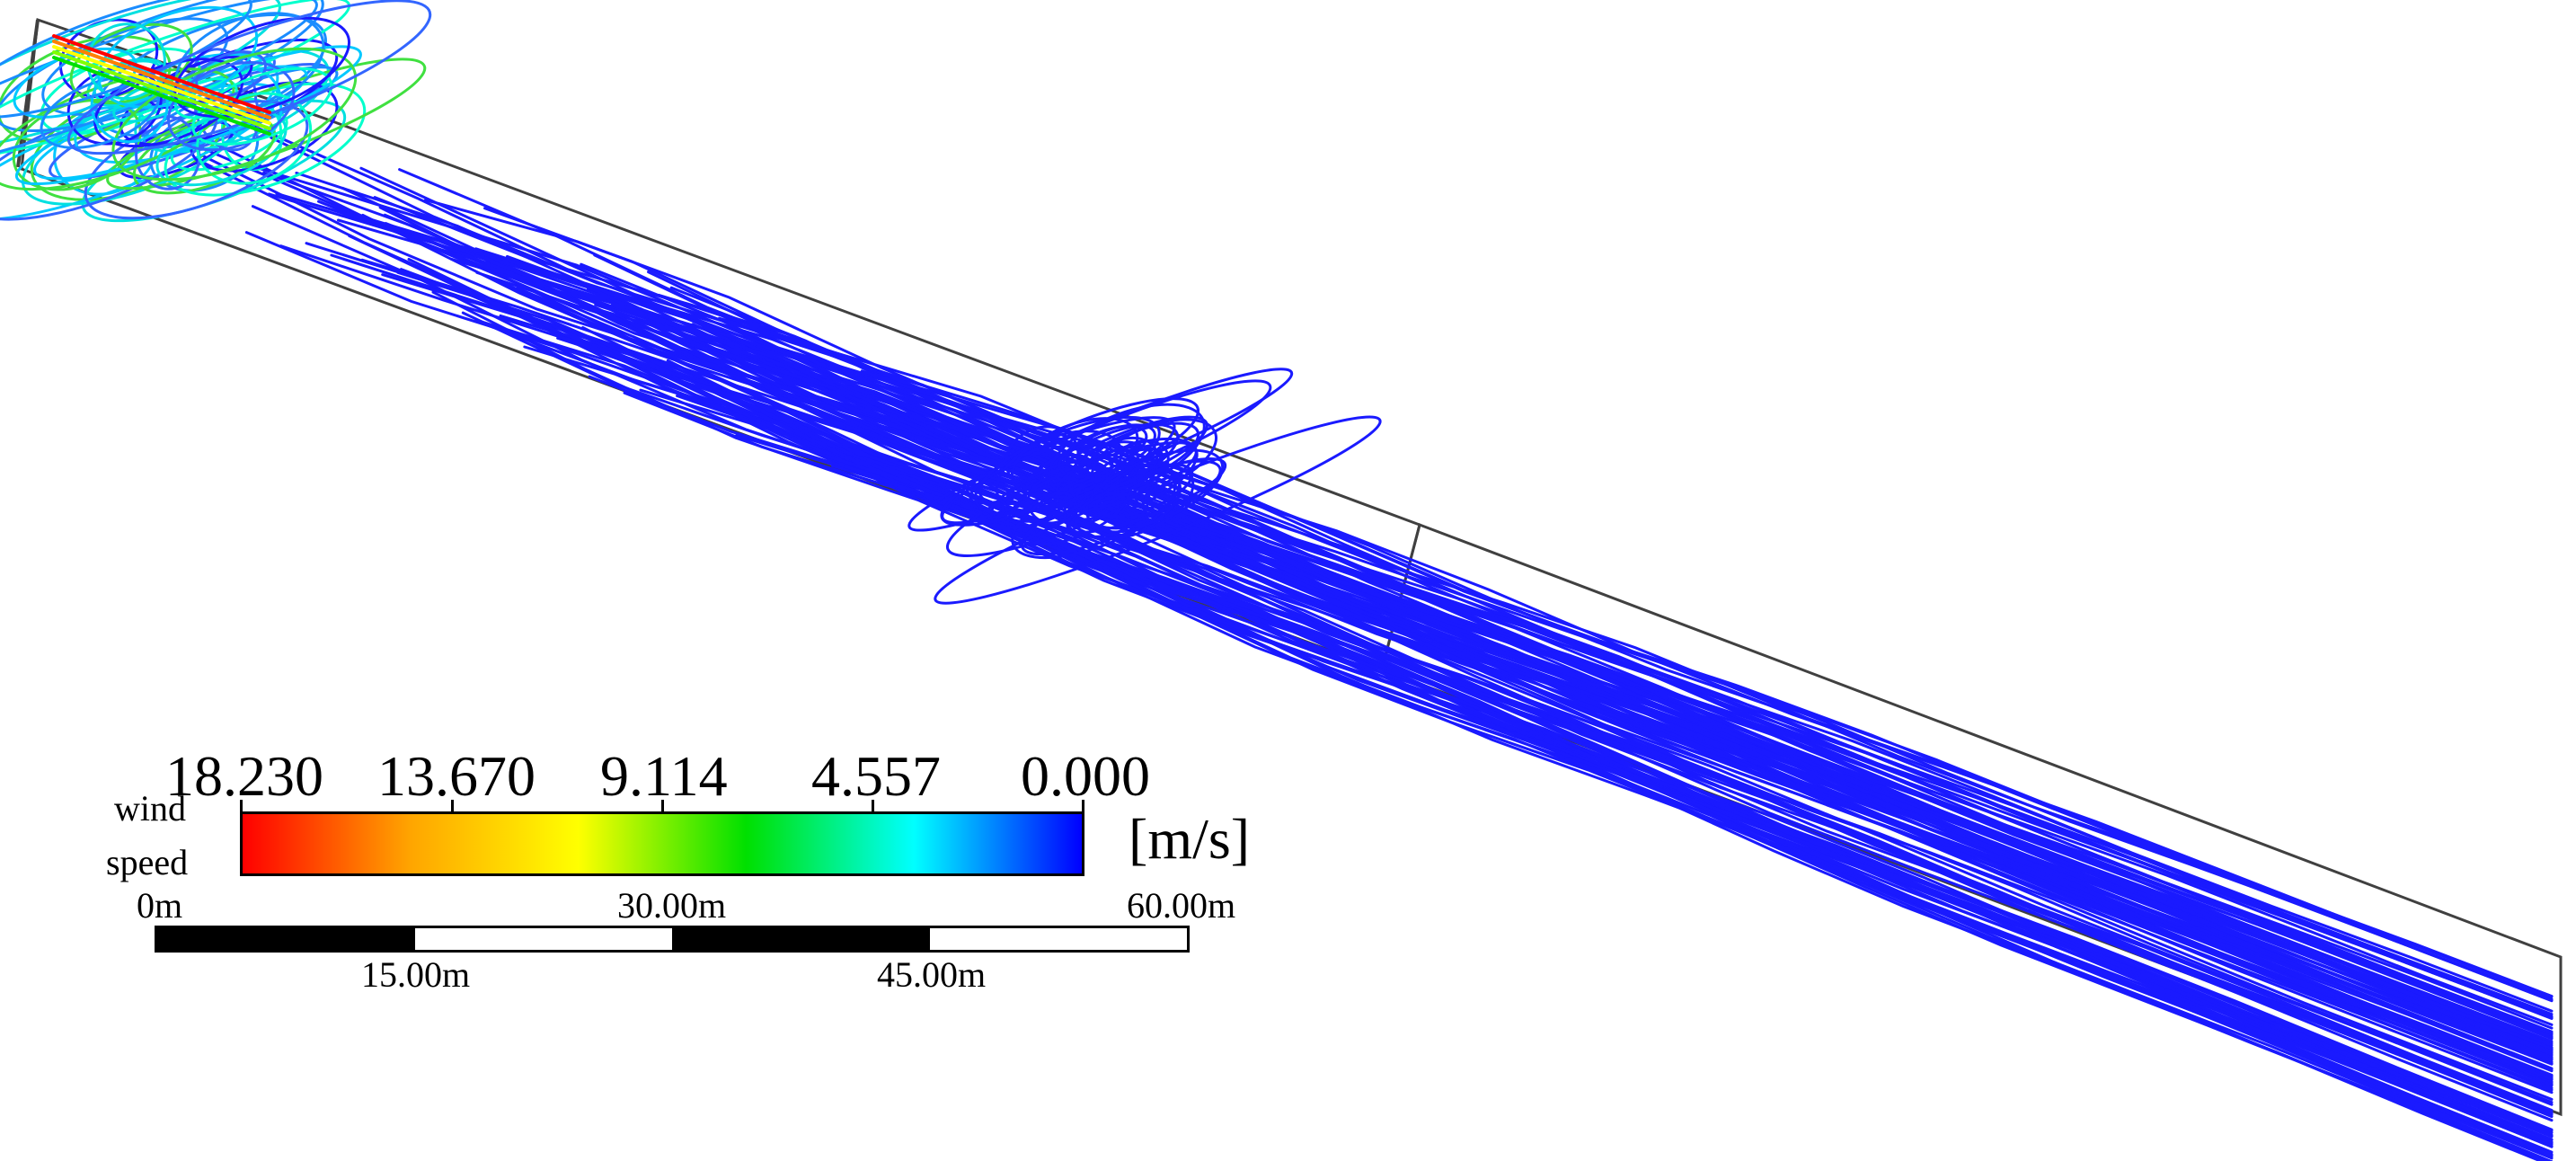 The height and width of the screenshot is (1161, 2576). I want to click on scale-label-30m: 30.00m, so click(672, 905).